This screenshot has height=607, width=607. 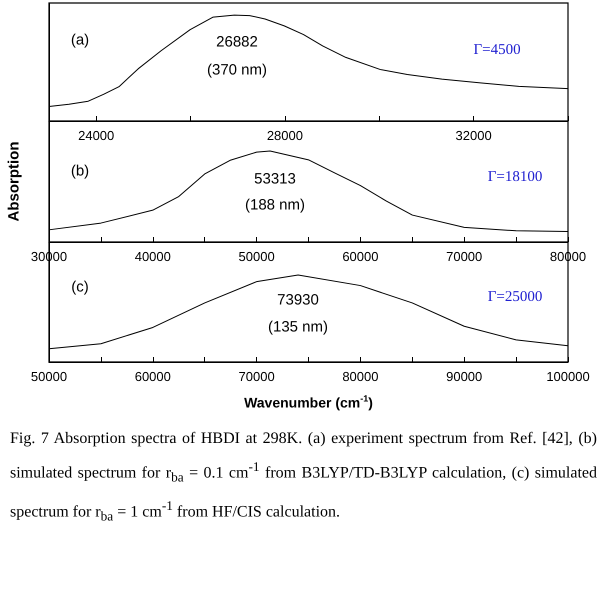 What do you see at coordinates (275, 179) in the screenshot?
I see `annotation: 53313` at bounding box center [275, 179].